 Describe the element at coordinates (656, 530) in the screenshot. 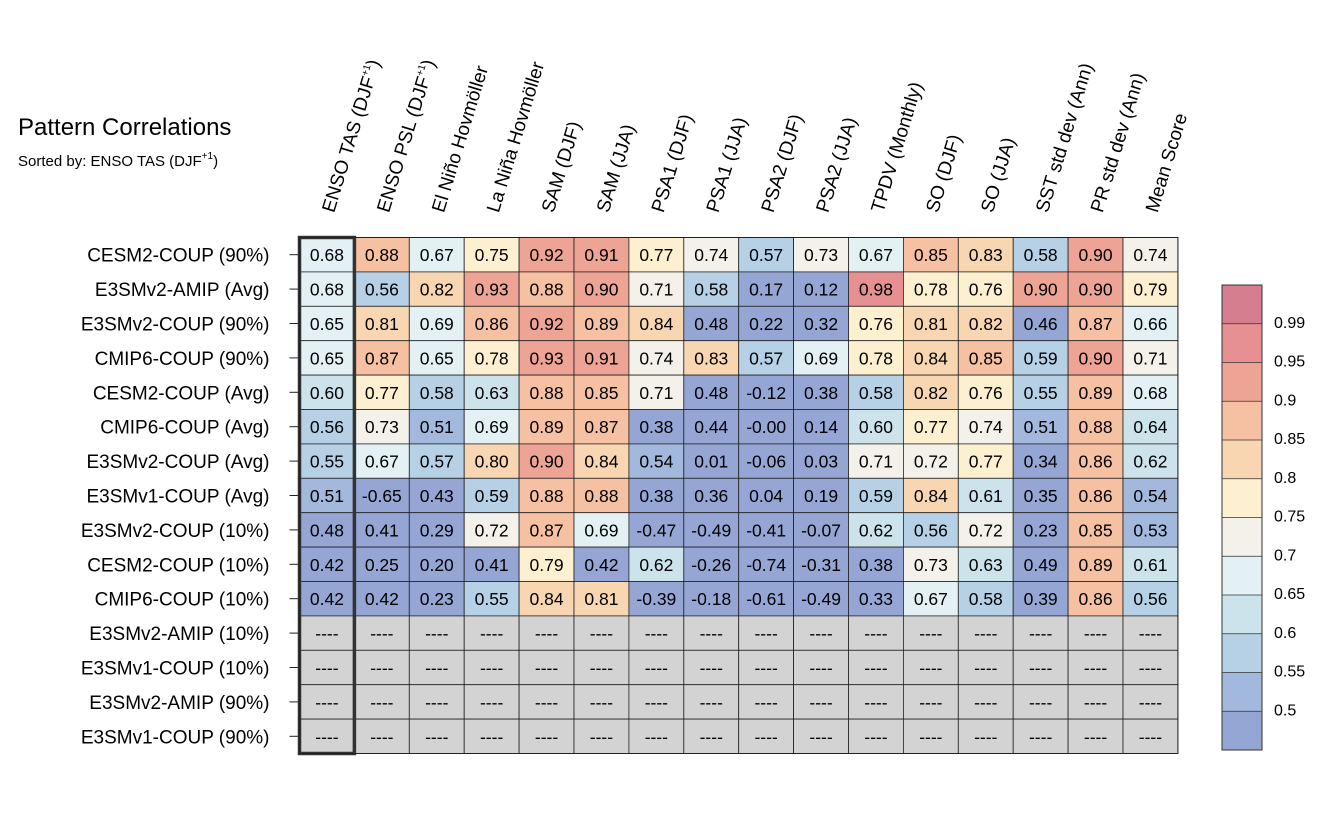

I see `cell-value: -0.47` at that location.